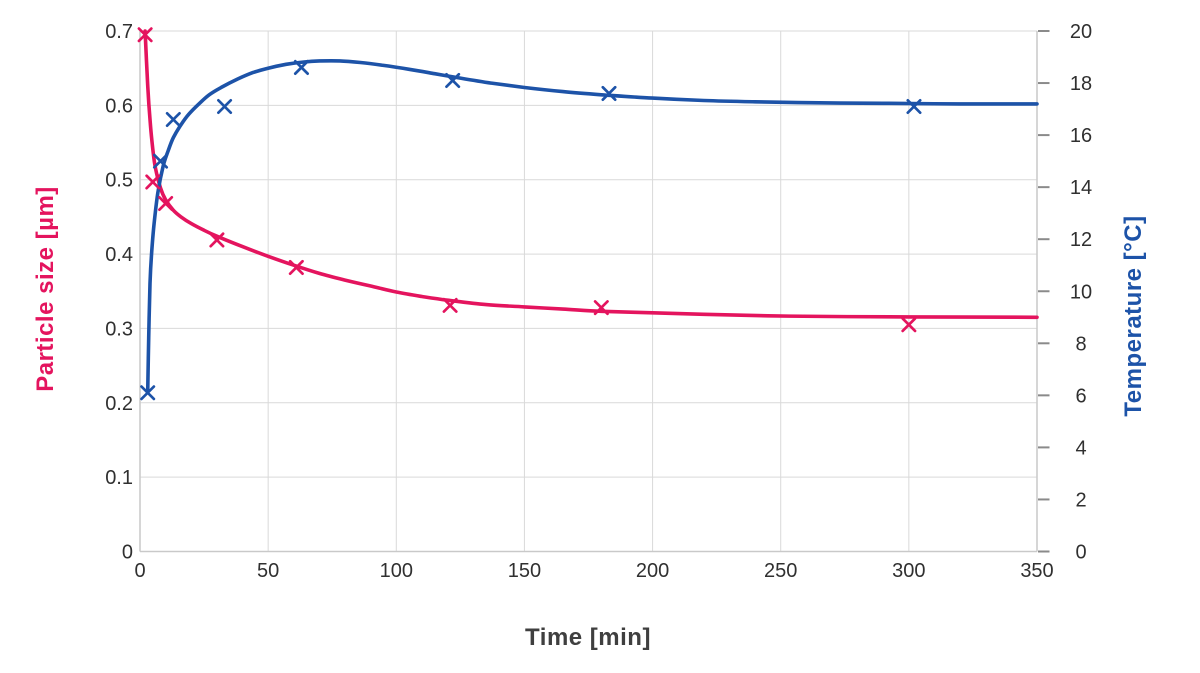 The height and width of the screenshot is (673, 1200). Describe the element at coordinates (45, 289) in the screenshot. I see `y-axis-label-left: Particle size [µm]` at that location.